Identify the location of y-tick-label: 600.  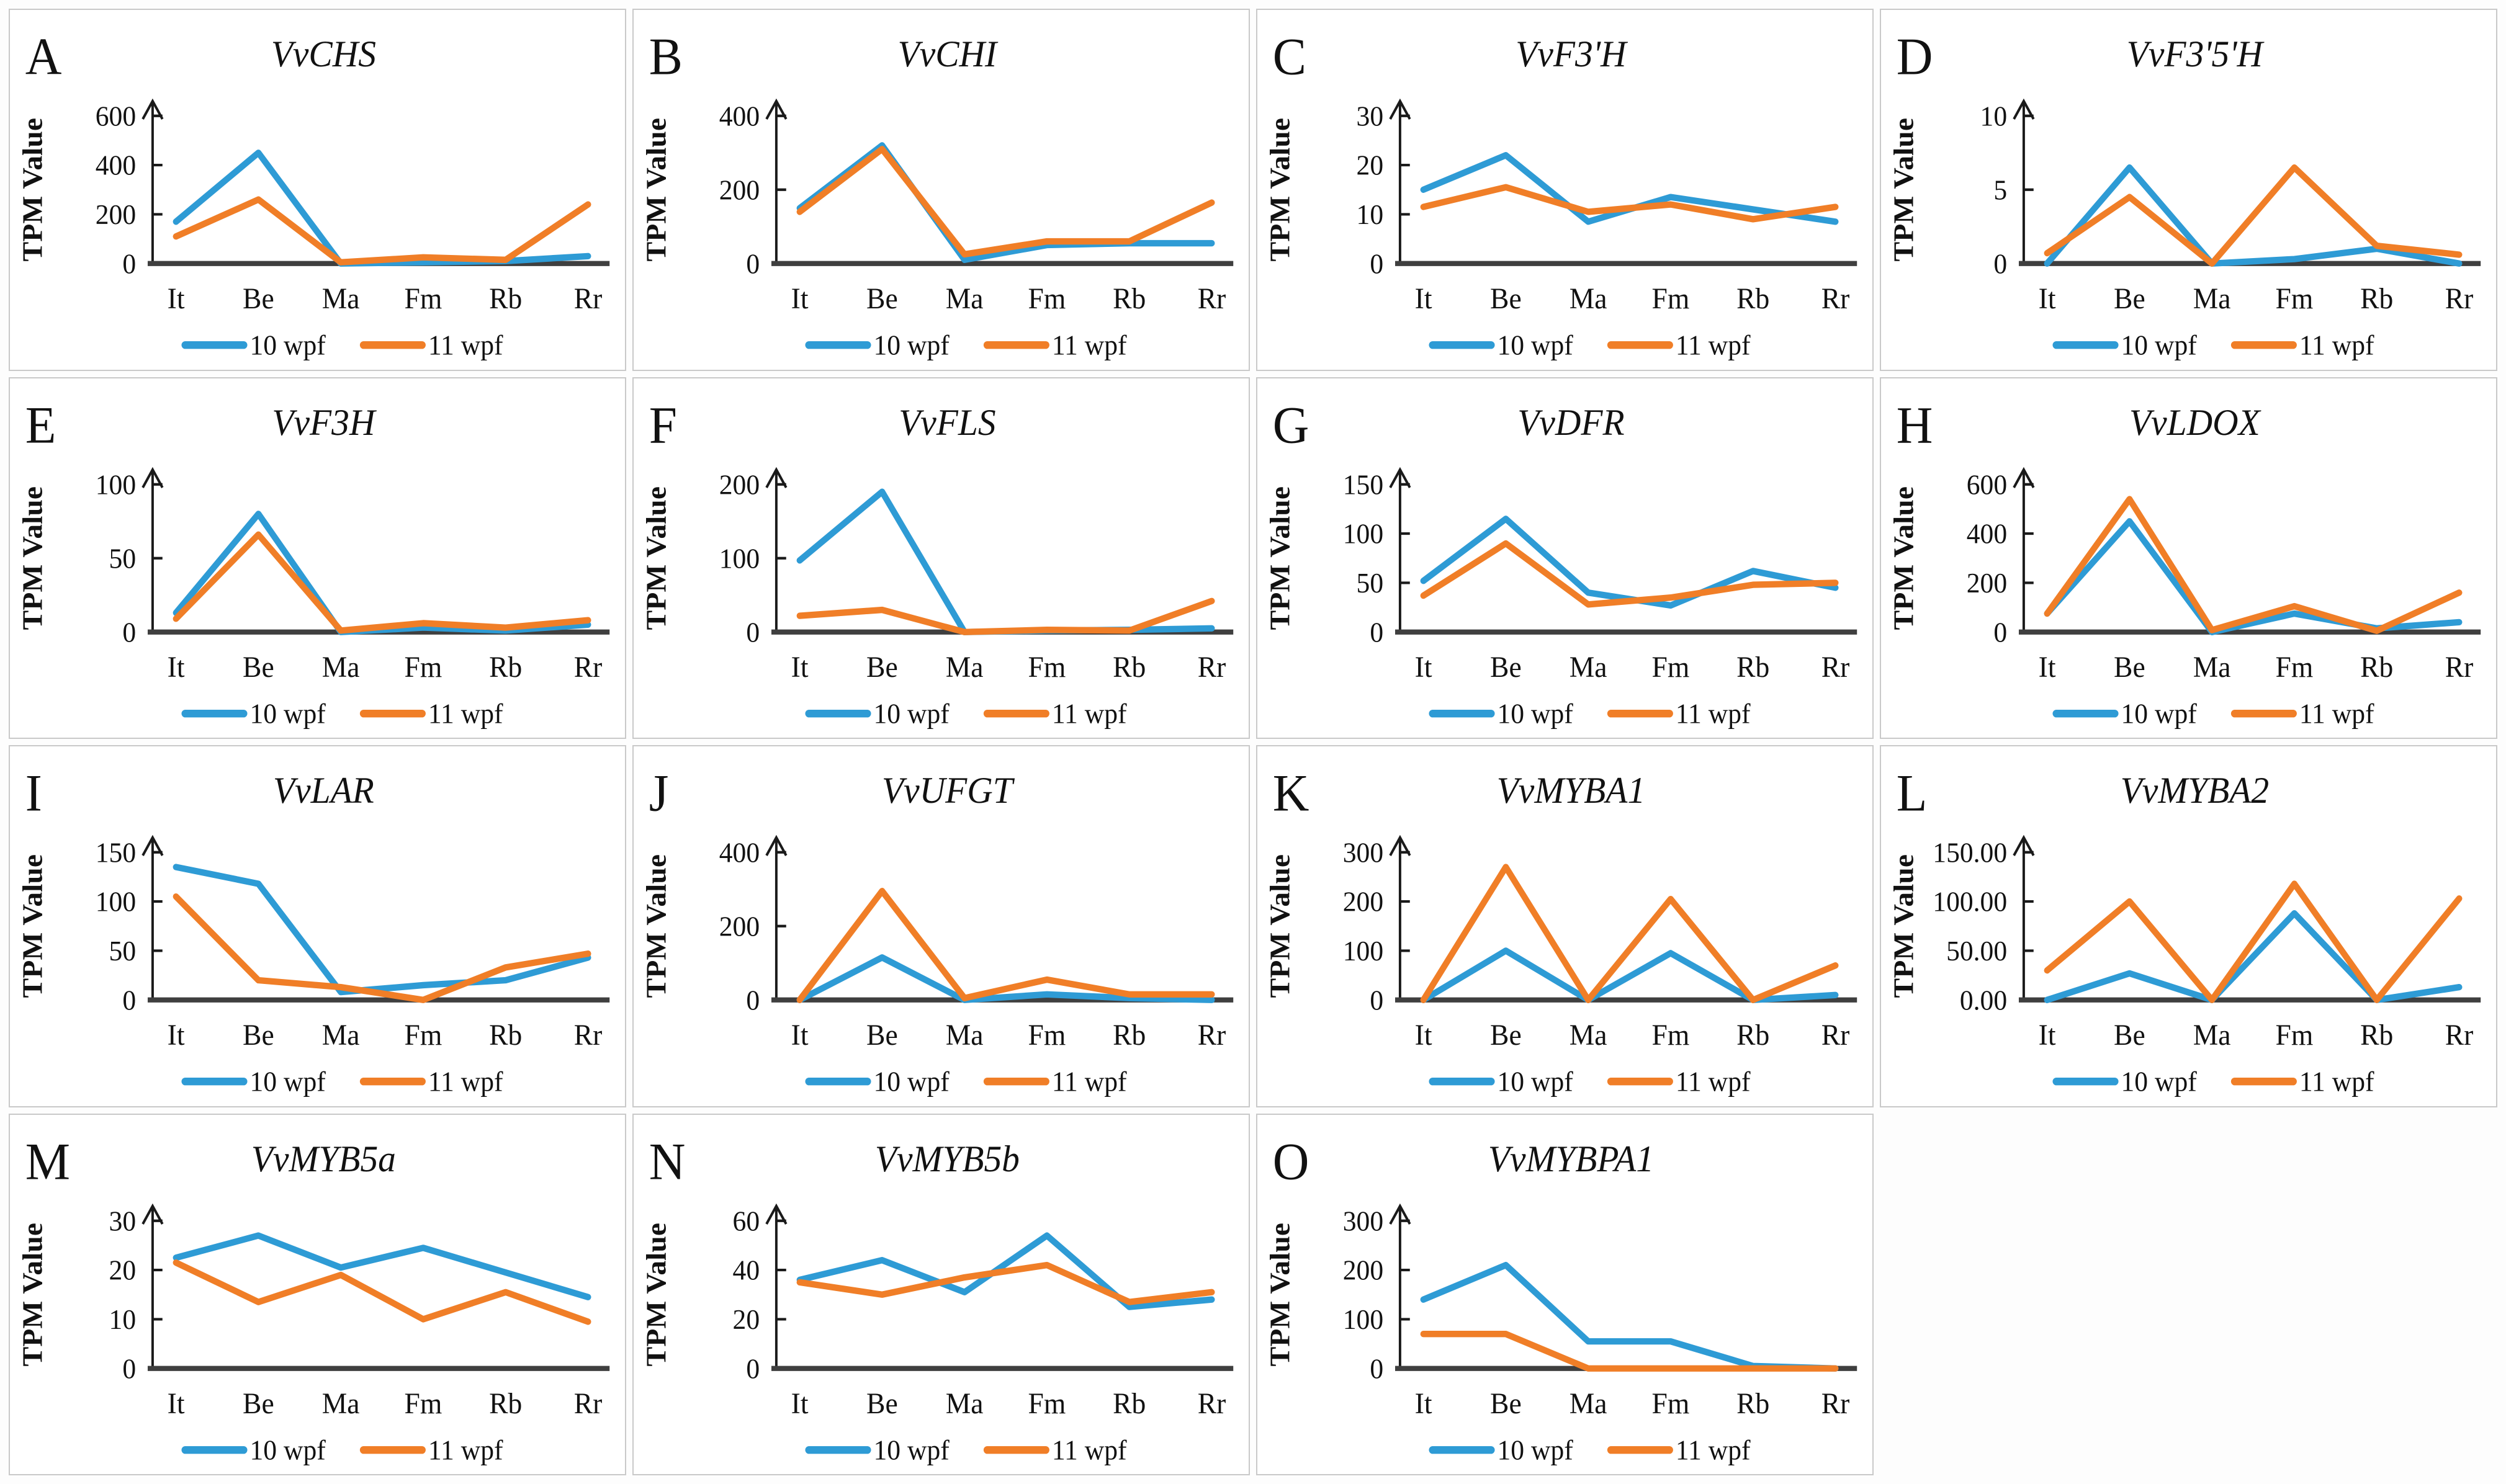
(1987, 484).